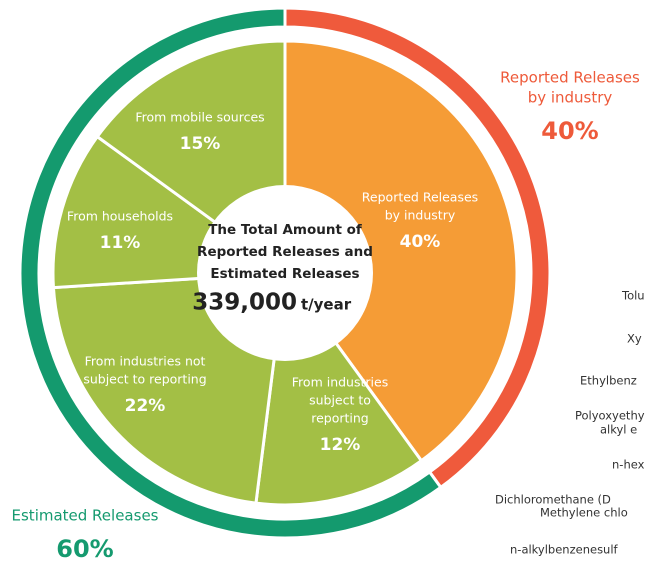  What do you see at coordinates (199, 117) in the screenshot?
I see `slice-label: From mobile sources` at bounding box center [199, 117].